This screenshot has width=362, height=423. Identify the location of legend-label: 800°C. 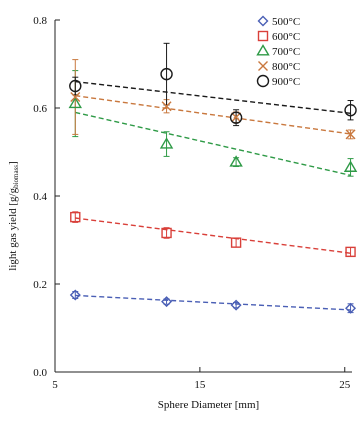
(286, 67).